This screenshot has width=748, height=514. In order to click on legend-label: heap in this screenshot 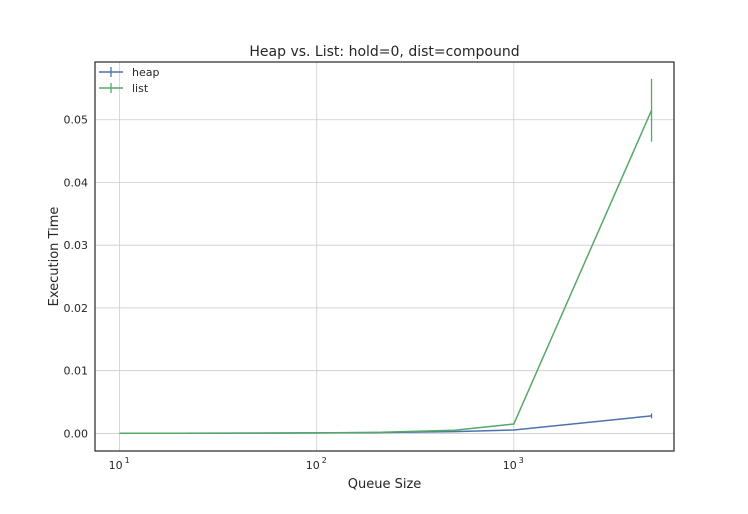, I will do `click(145, 72)`.